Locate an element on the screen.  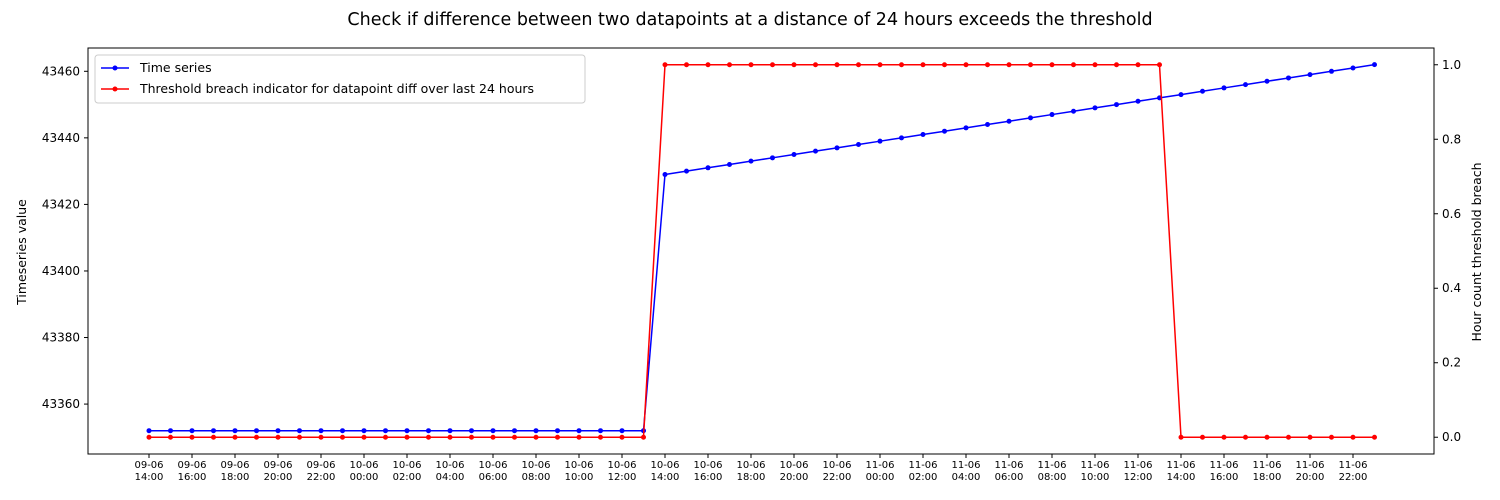
y2-tick-label: 1.0 is located at coordinates (1451, 65).